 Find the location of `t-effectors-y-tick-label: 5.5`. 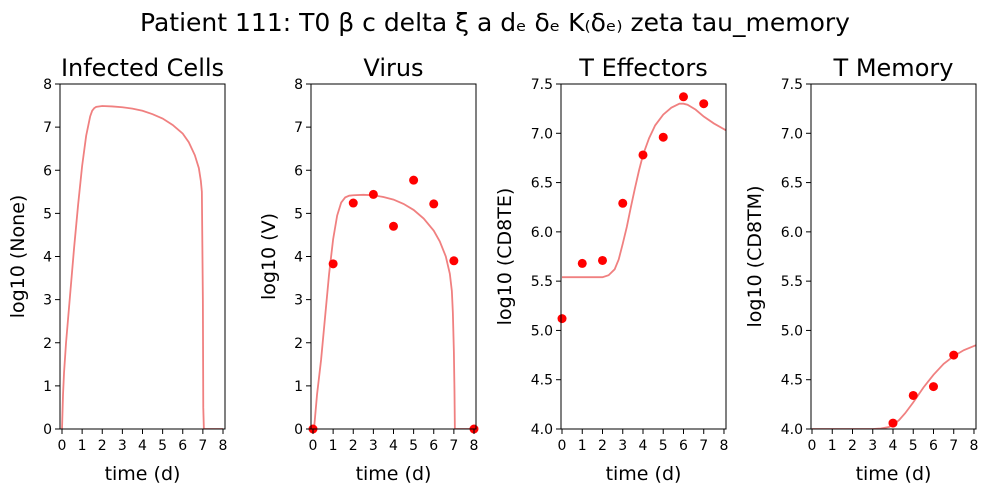

t-effectors-y-tick-label: 5.5 is located at coordinates (542, 282).